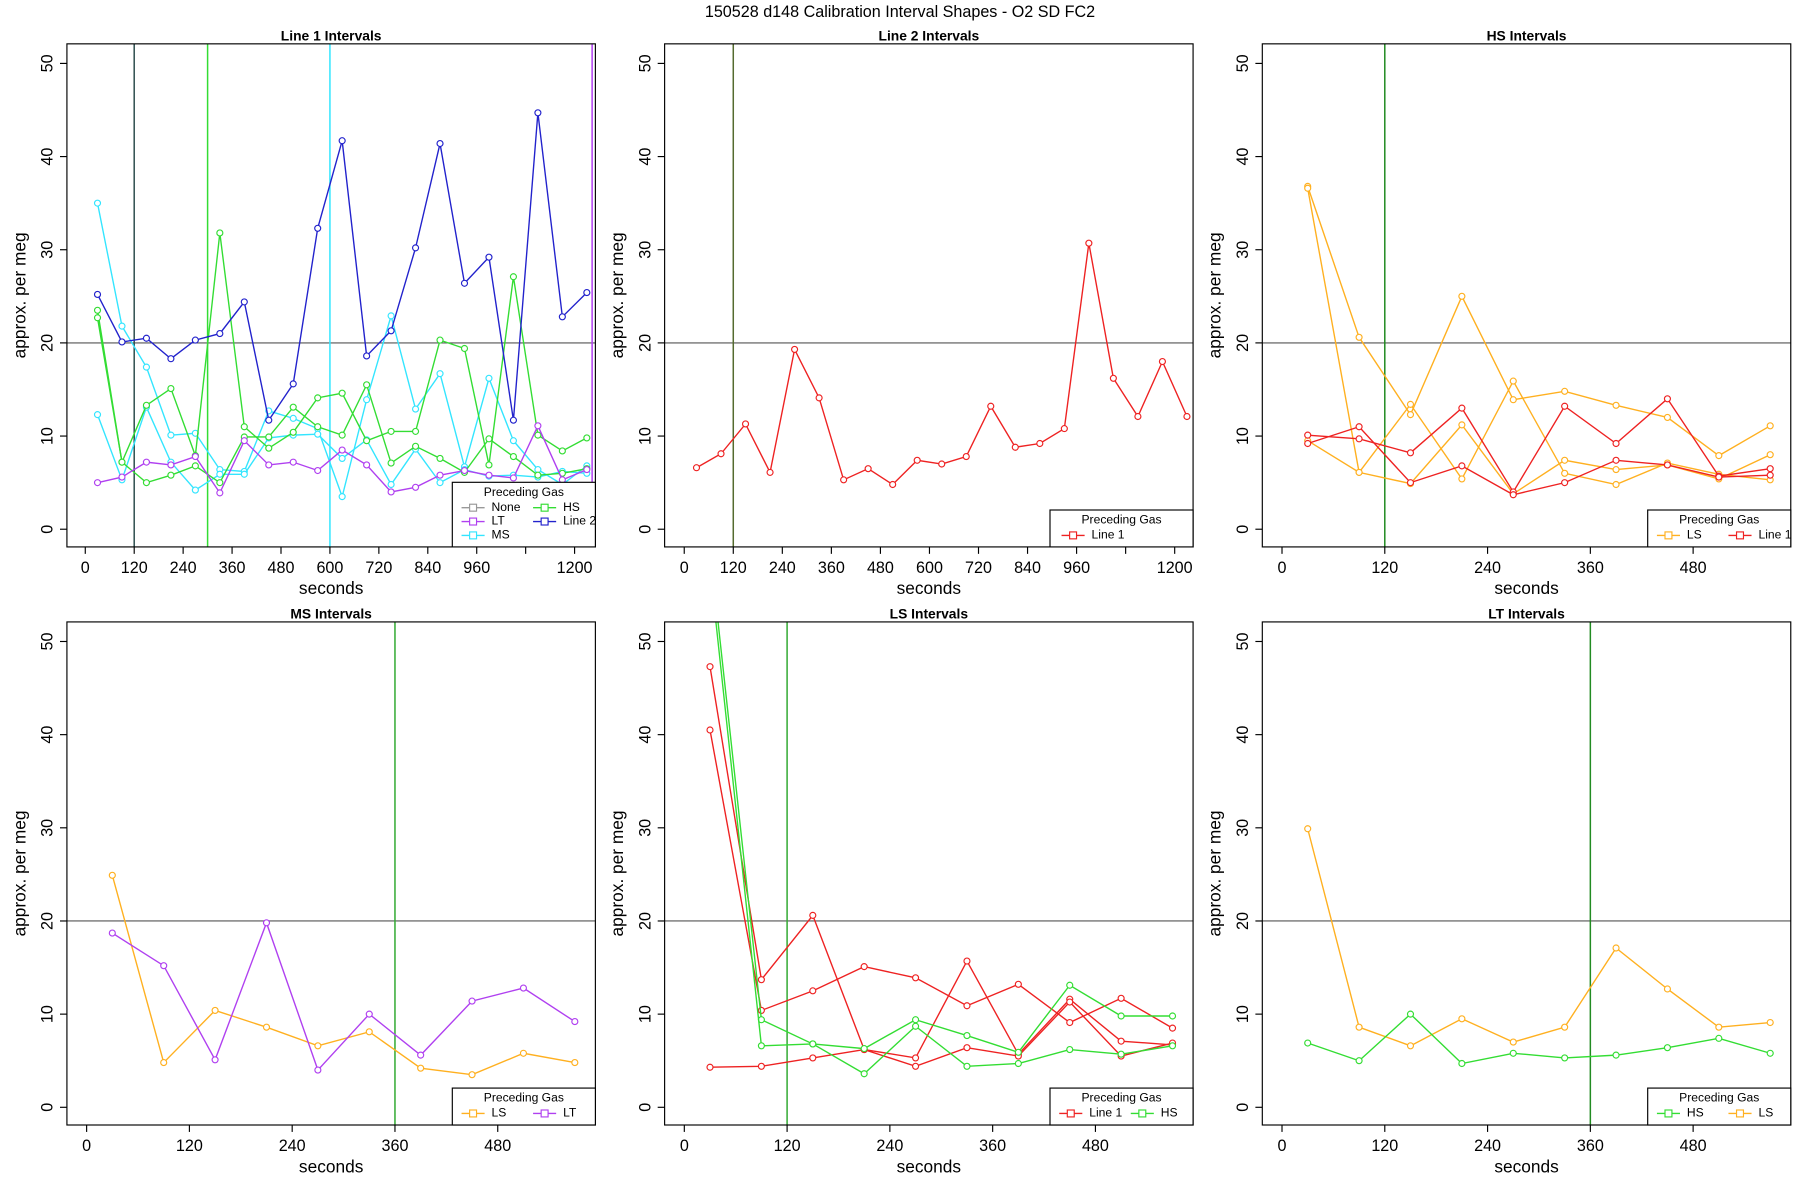  Describe the element at coordinates (1526, 614) in the screenshot. I see `panel-title: LT Intervals` at that location.